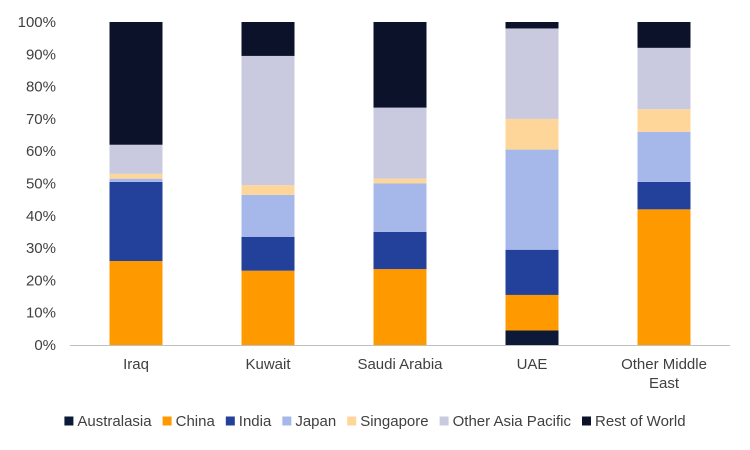 The height and width of the screenshot is (450, 750). Describe the element at coordinates (532, 364) in the screenshot. I see `x-tick-label: UAE` at that location.